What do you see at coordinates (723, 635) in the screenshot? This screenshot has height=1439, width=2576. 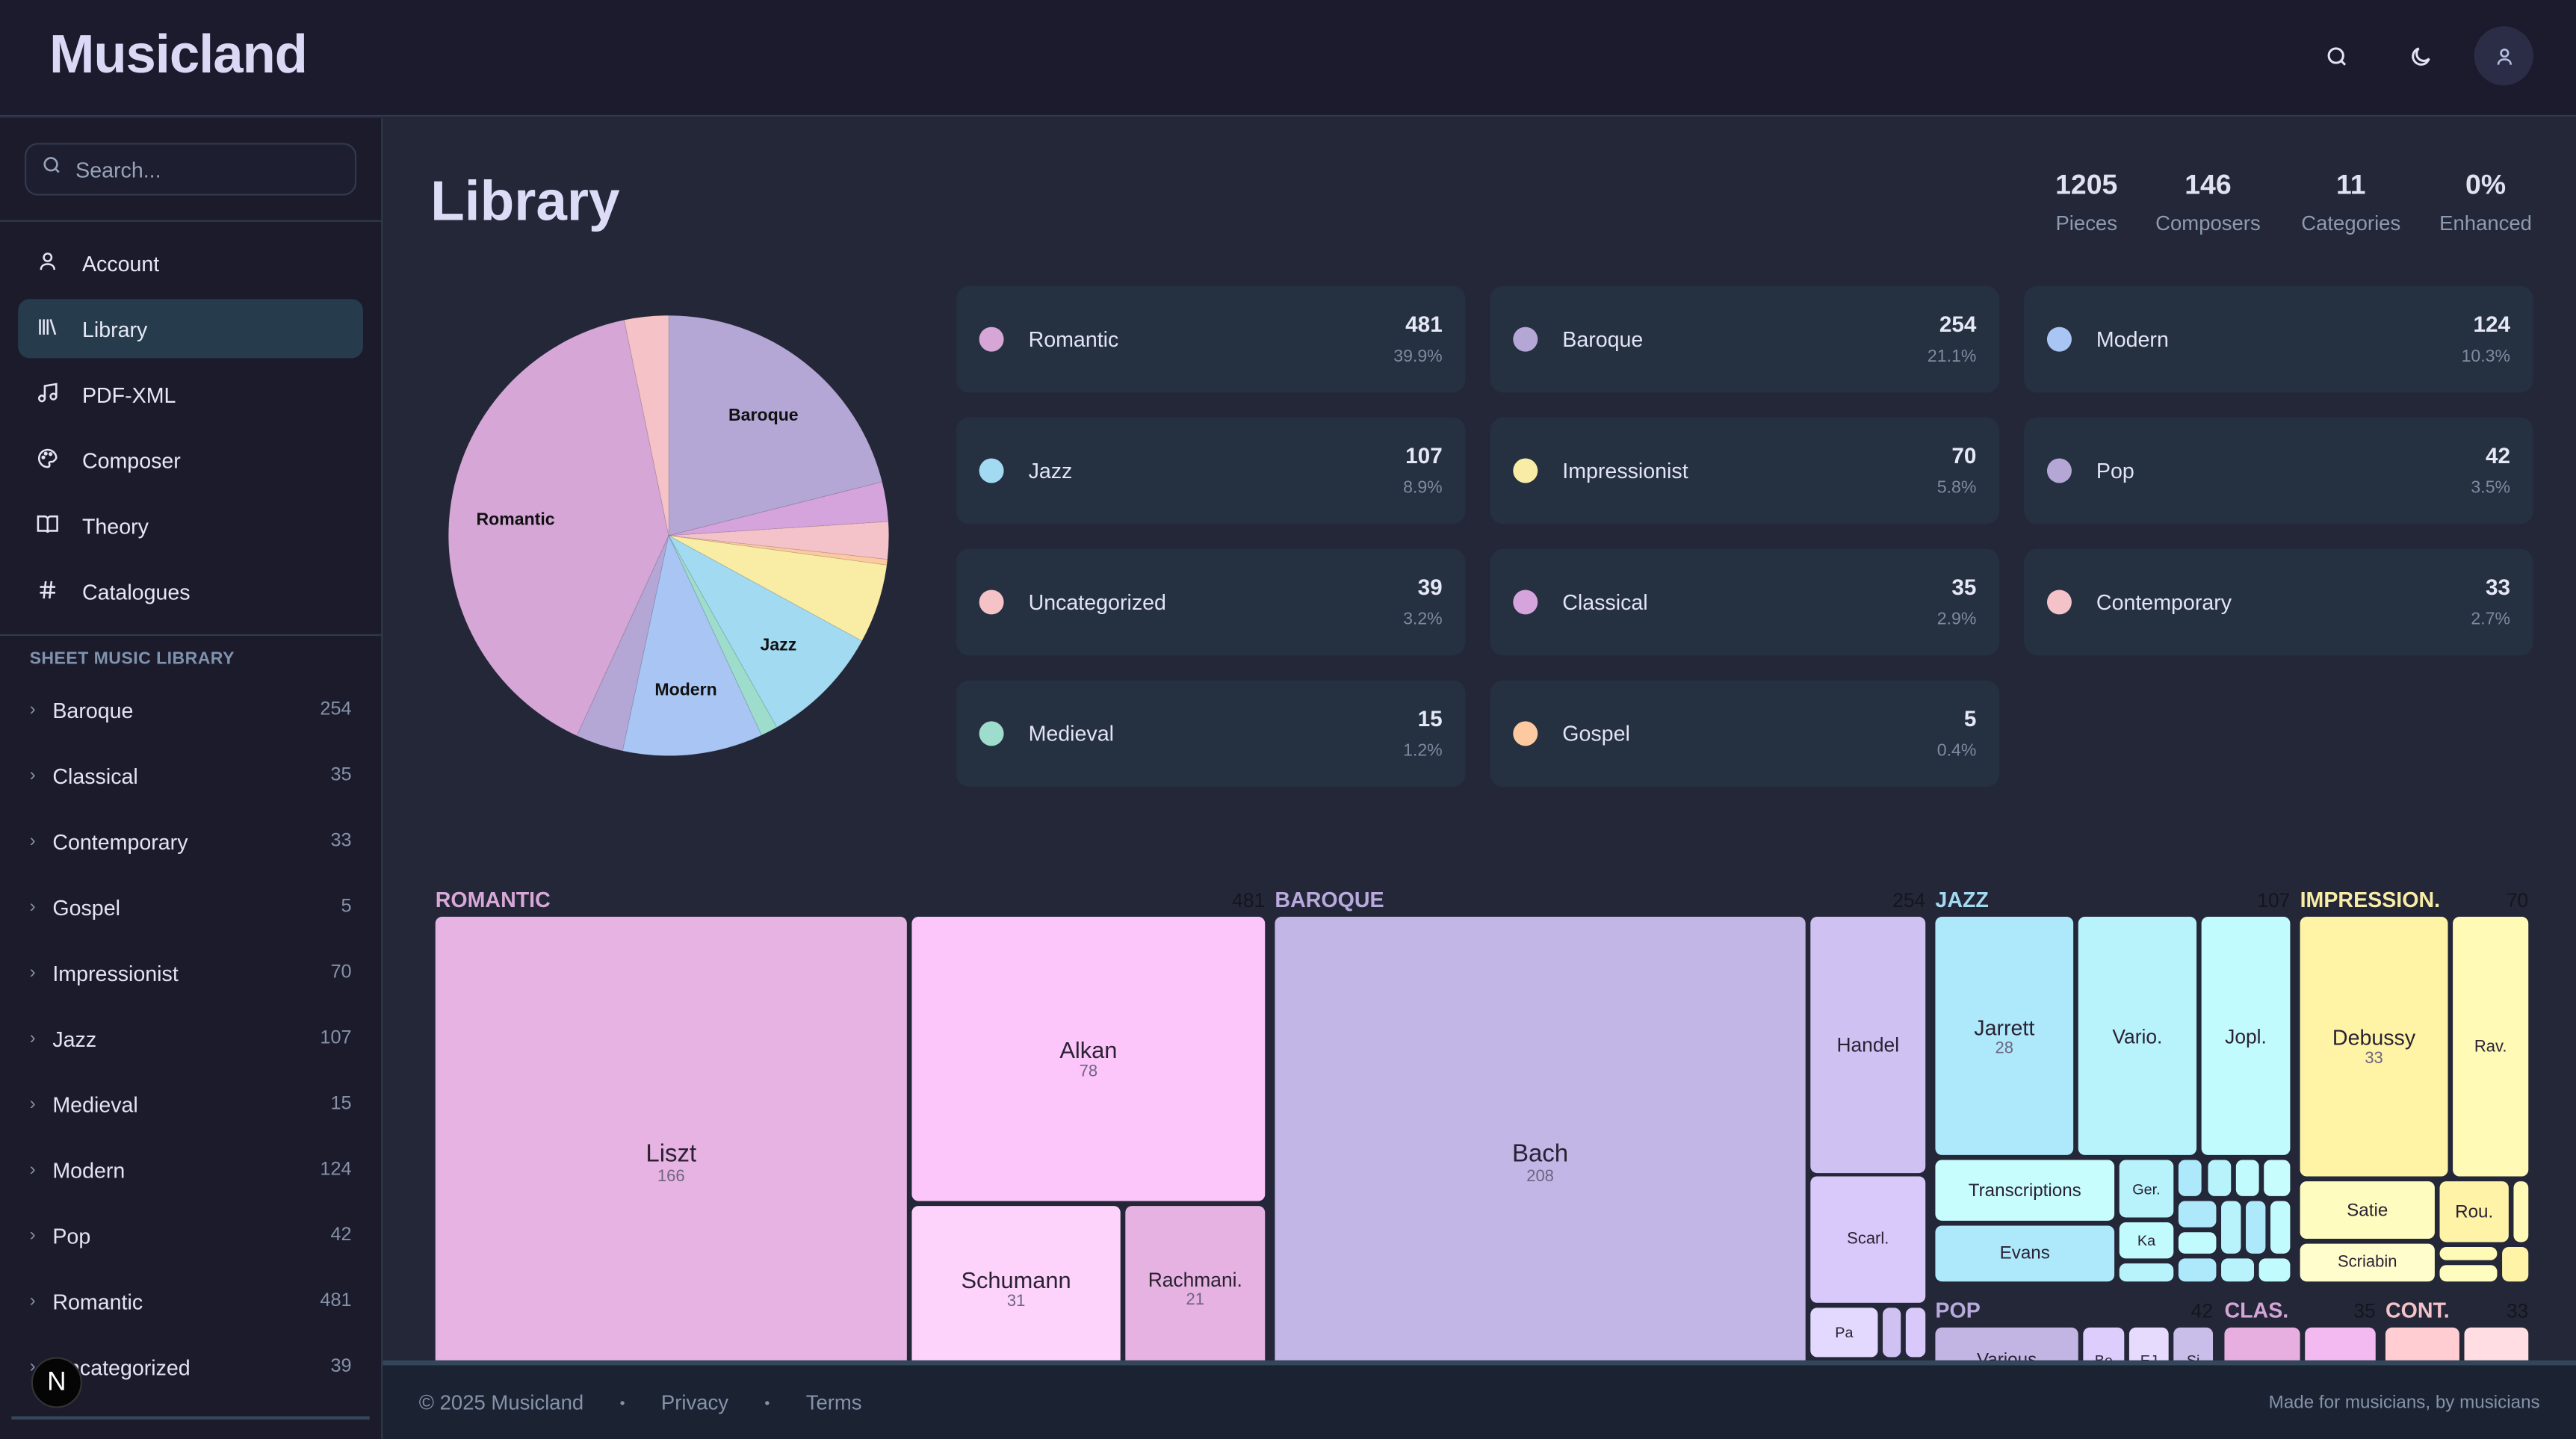 I see `pie-slice-medieval` at bounding box center [723, 635].